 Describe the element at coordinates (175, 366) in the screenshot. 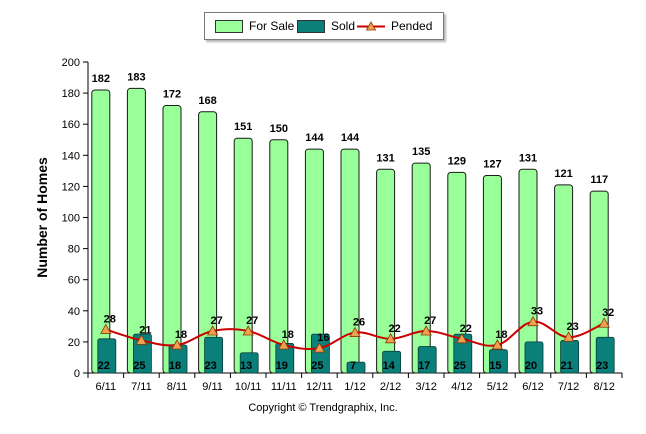

I see `data-label-sold: 18` at that location.